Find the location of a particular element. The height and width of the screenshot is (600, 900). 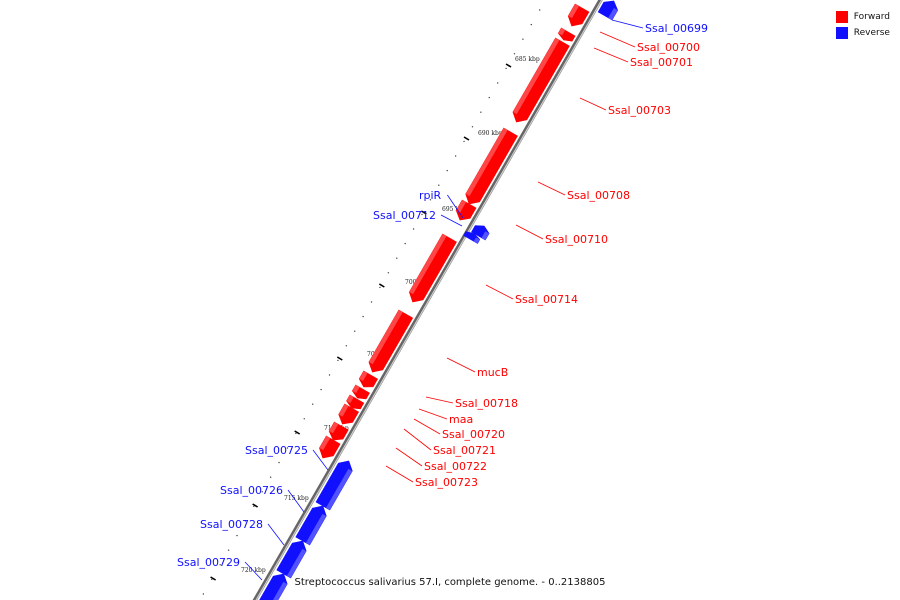

gene-label: Ssal_00703 is located at coordinates (639, 110).